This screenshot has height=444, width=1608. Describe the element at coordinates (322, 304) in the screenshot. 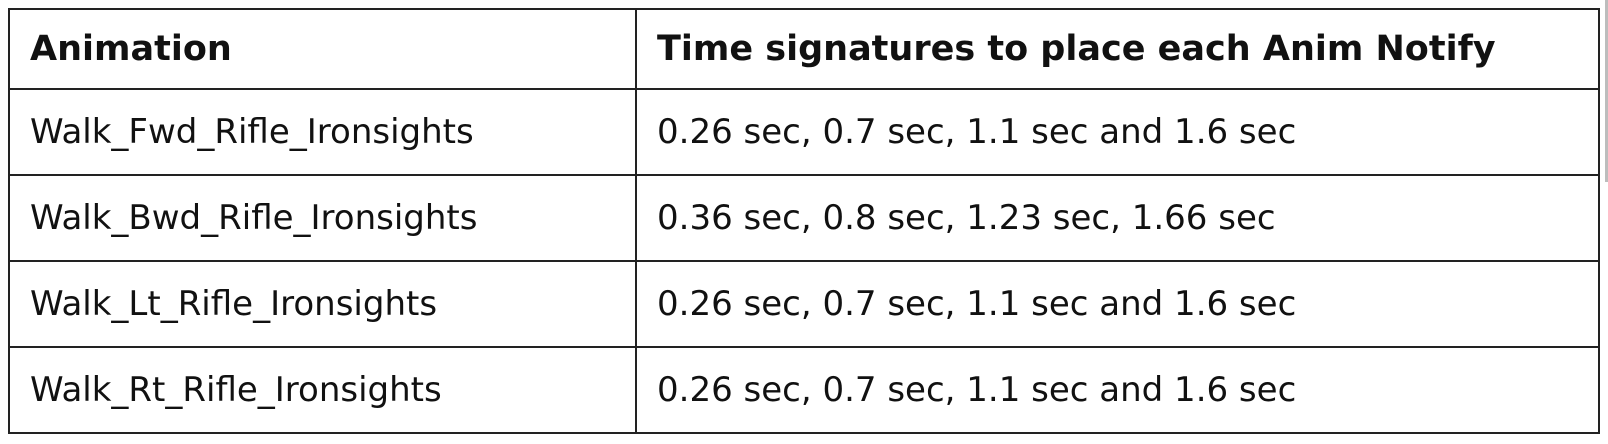

I see `animation-name-cell: Walk_Lt_Rifle_Ironsights` at that location.